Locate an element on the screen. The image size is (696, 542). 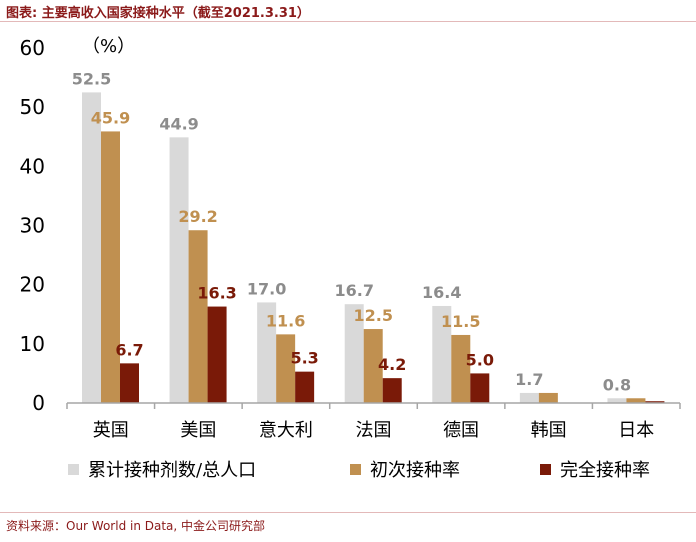
data-label: 11.5 is located at coordinates (460, 321).